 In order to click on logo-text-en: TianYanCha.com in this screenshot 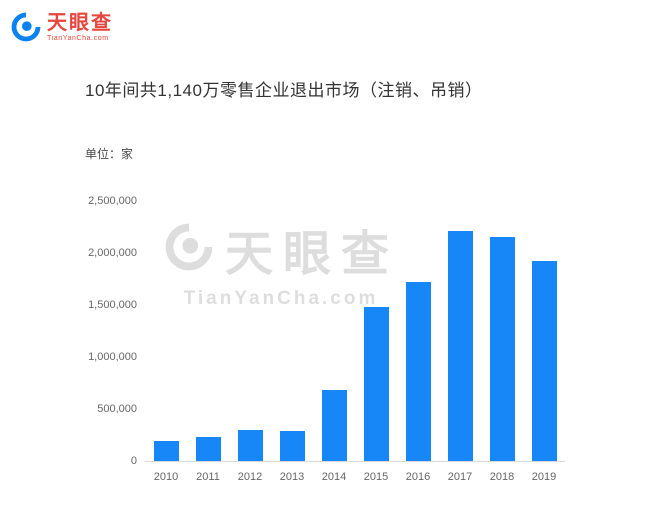, I will do `click(78, 38)`.